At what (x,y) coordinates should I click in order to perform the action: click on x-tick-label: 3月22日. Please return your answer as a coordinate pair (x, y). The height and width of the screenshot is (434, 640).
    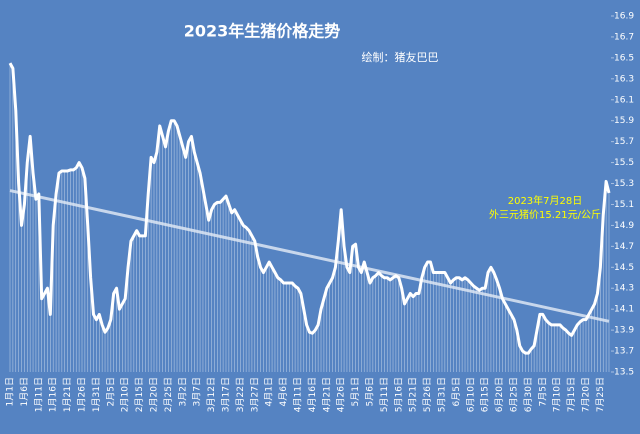
    Looking at the image, I should click on (240, 394).